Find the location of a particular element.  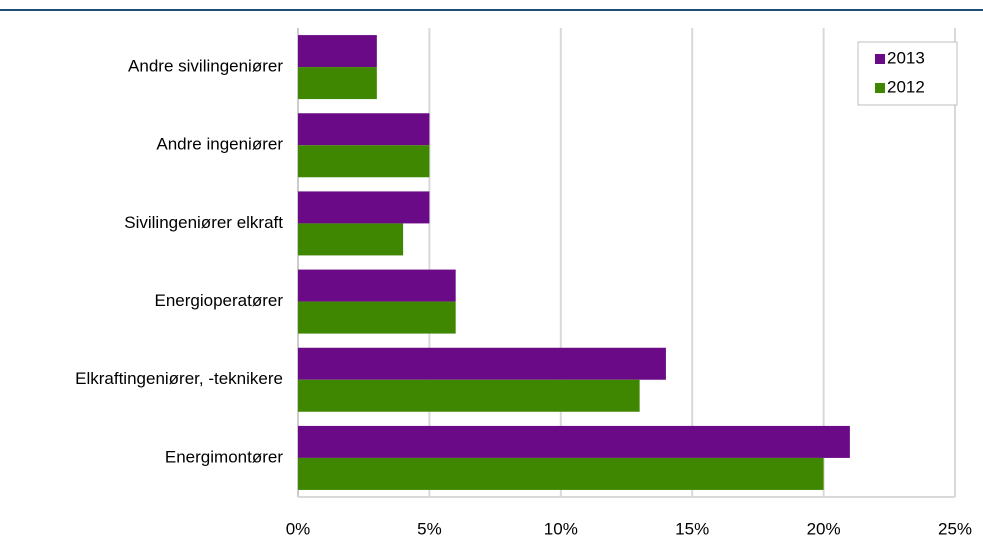

x-tick-label: 15% is located at coordinates (692, 528).